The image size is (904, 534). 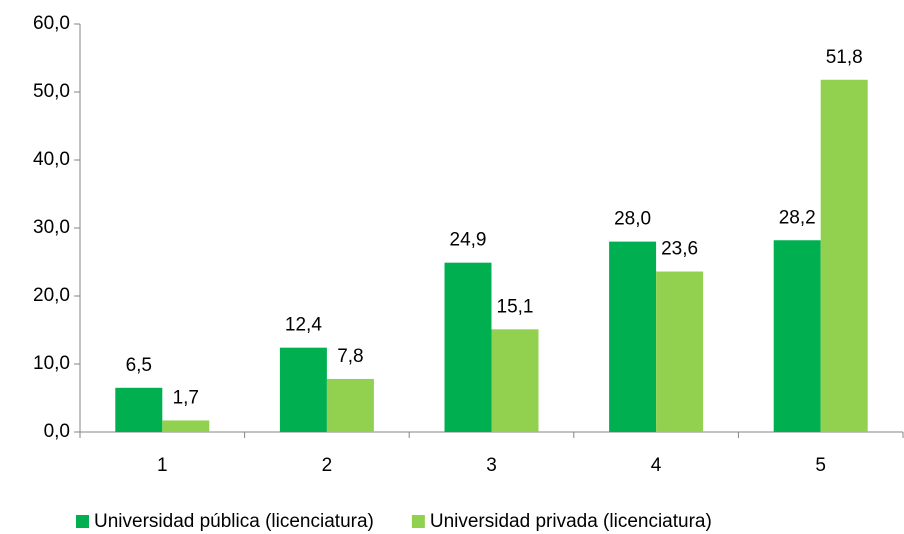 What do you see at coordinates (162, 465) in the screenshot?
I see `x-tick-label: 1` at bounding box center [162, 465].